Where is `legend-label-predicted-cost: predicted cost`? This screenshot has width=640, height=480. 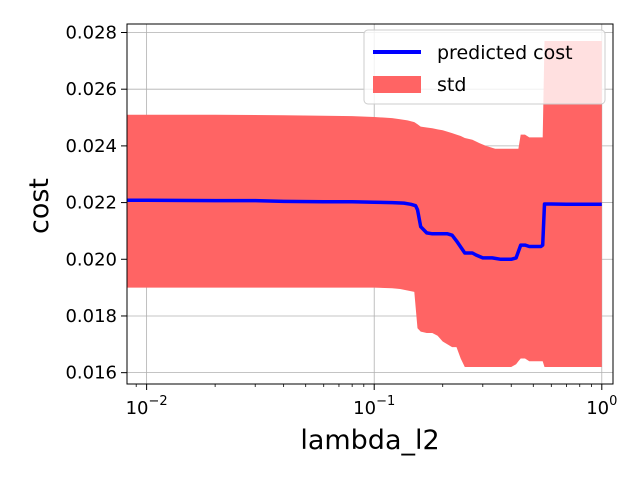 legend-label-predicted-cost: predicted cost is located at coordinates (505, 53).